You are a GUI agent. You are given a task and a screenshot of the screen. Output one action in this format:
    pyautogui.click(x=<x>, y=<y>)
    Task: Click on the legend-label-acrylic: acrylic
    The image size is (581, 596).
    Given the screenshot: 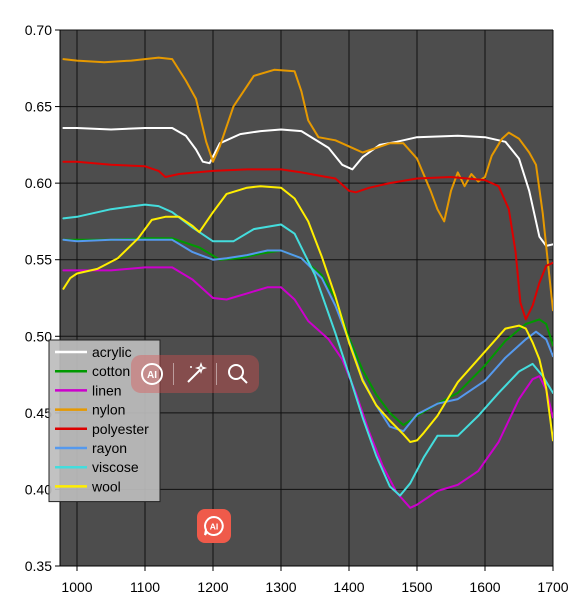 What is the action you would take?
    pyautogui.click(x=112, y=352)
    